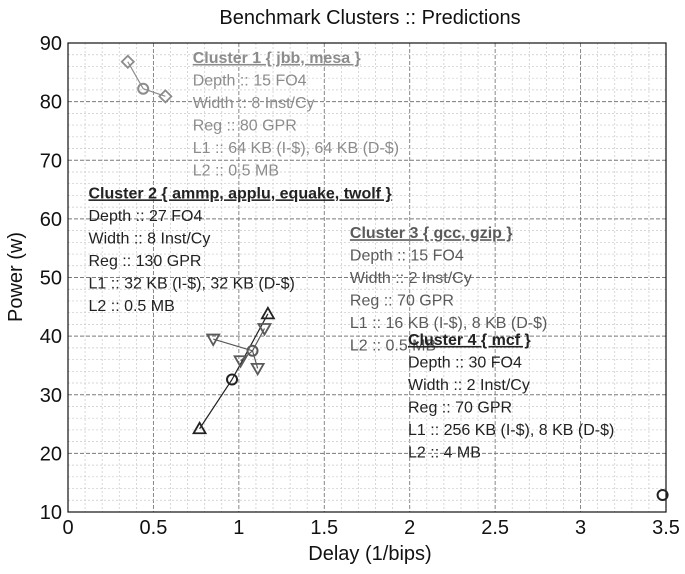 The image size is (685, 574). Describe the element at coordinates (51, 220) in the screenshot. I see `y-tick-label: 60` at that location.